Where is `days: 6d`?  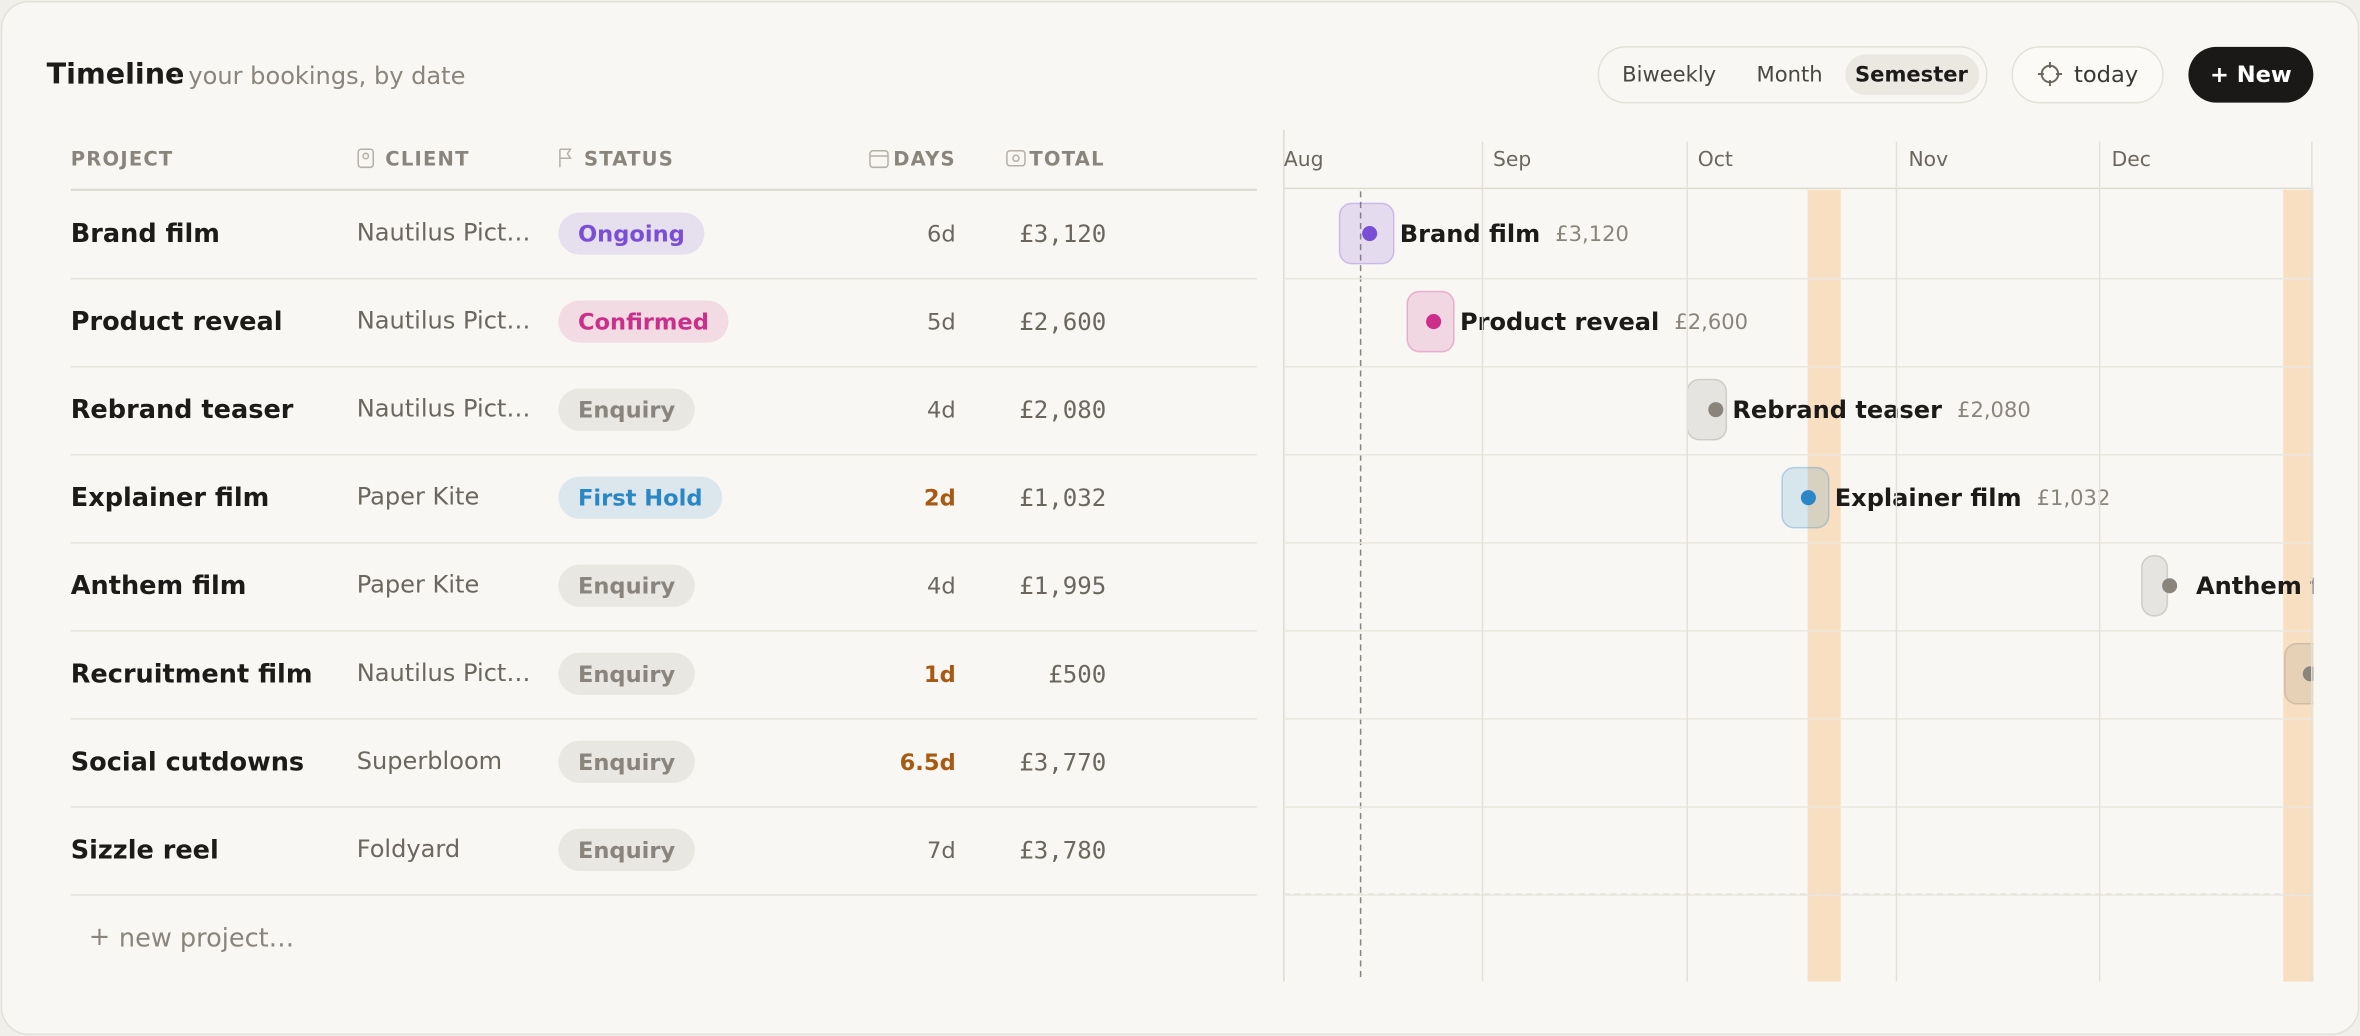 days: 6d is located at coordinates (941, 235).